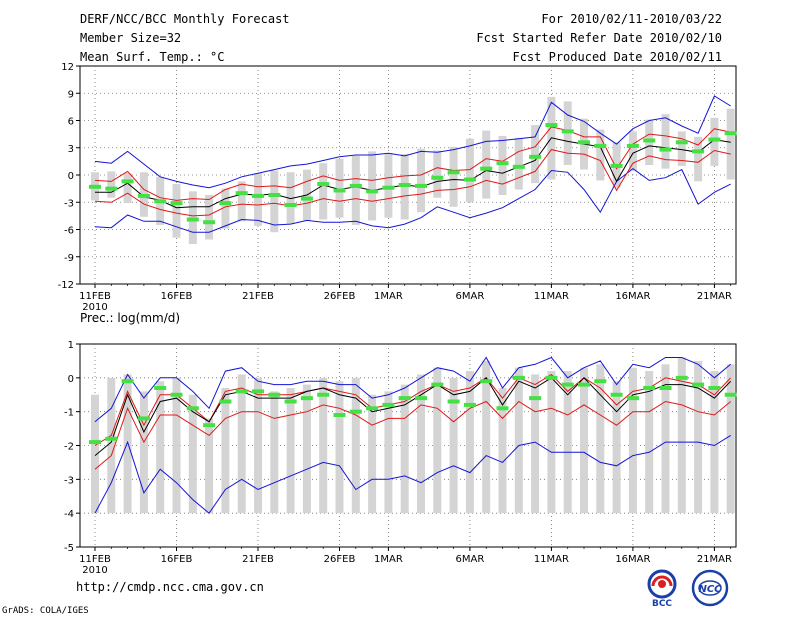 The image size is (800, 618). Describe the element at coordinates (69, 514) in the screenshot. I see `precipitation-ytick-label: -4` at that location.